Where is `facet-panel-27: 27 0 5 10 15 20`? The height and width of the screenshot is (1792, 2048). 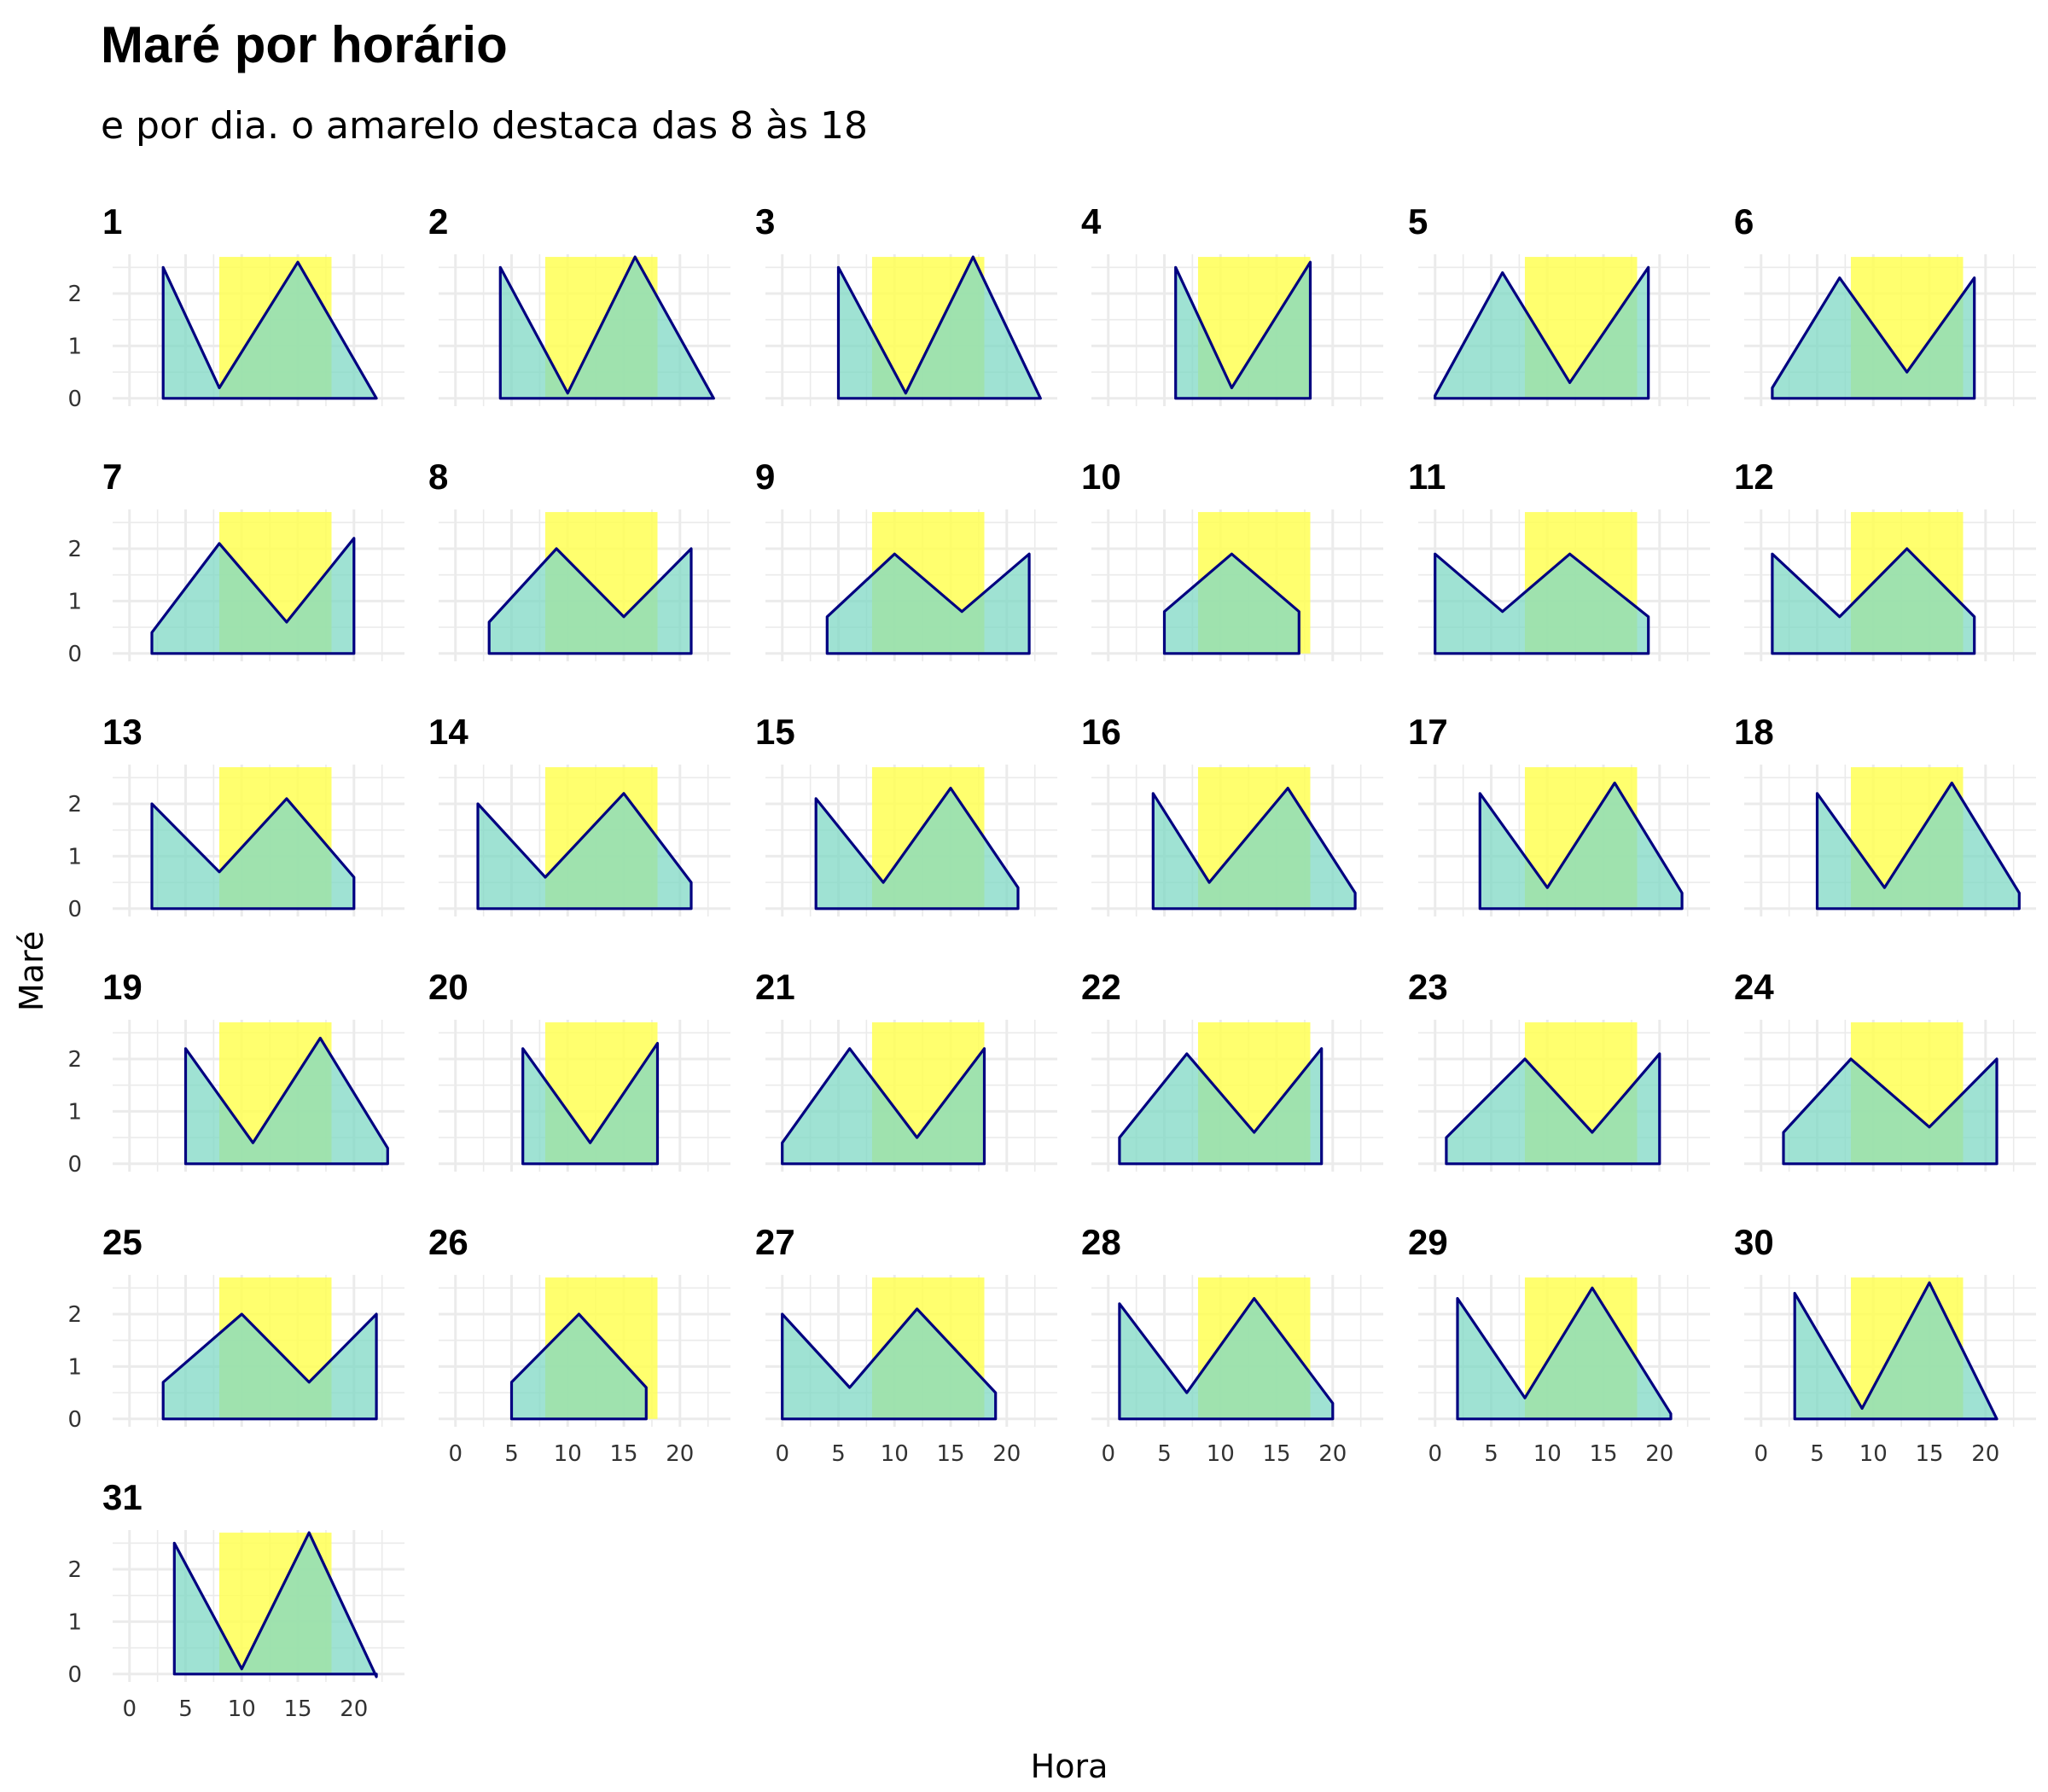
facet-panel-27: 27 0 5 10 15 20 is located at coordinates (906, 1344).